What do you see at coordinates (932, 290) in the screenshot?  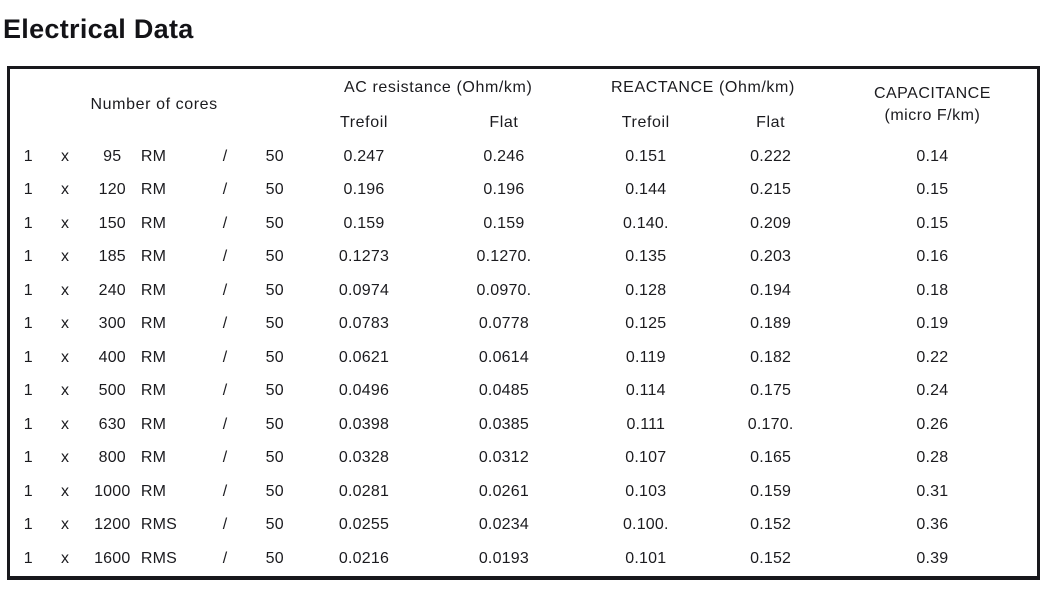 I see `cell-capacitance: 0.18` at bounding box center [932, 290].